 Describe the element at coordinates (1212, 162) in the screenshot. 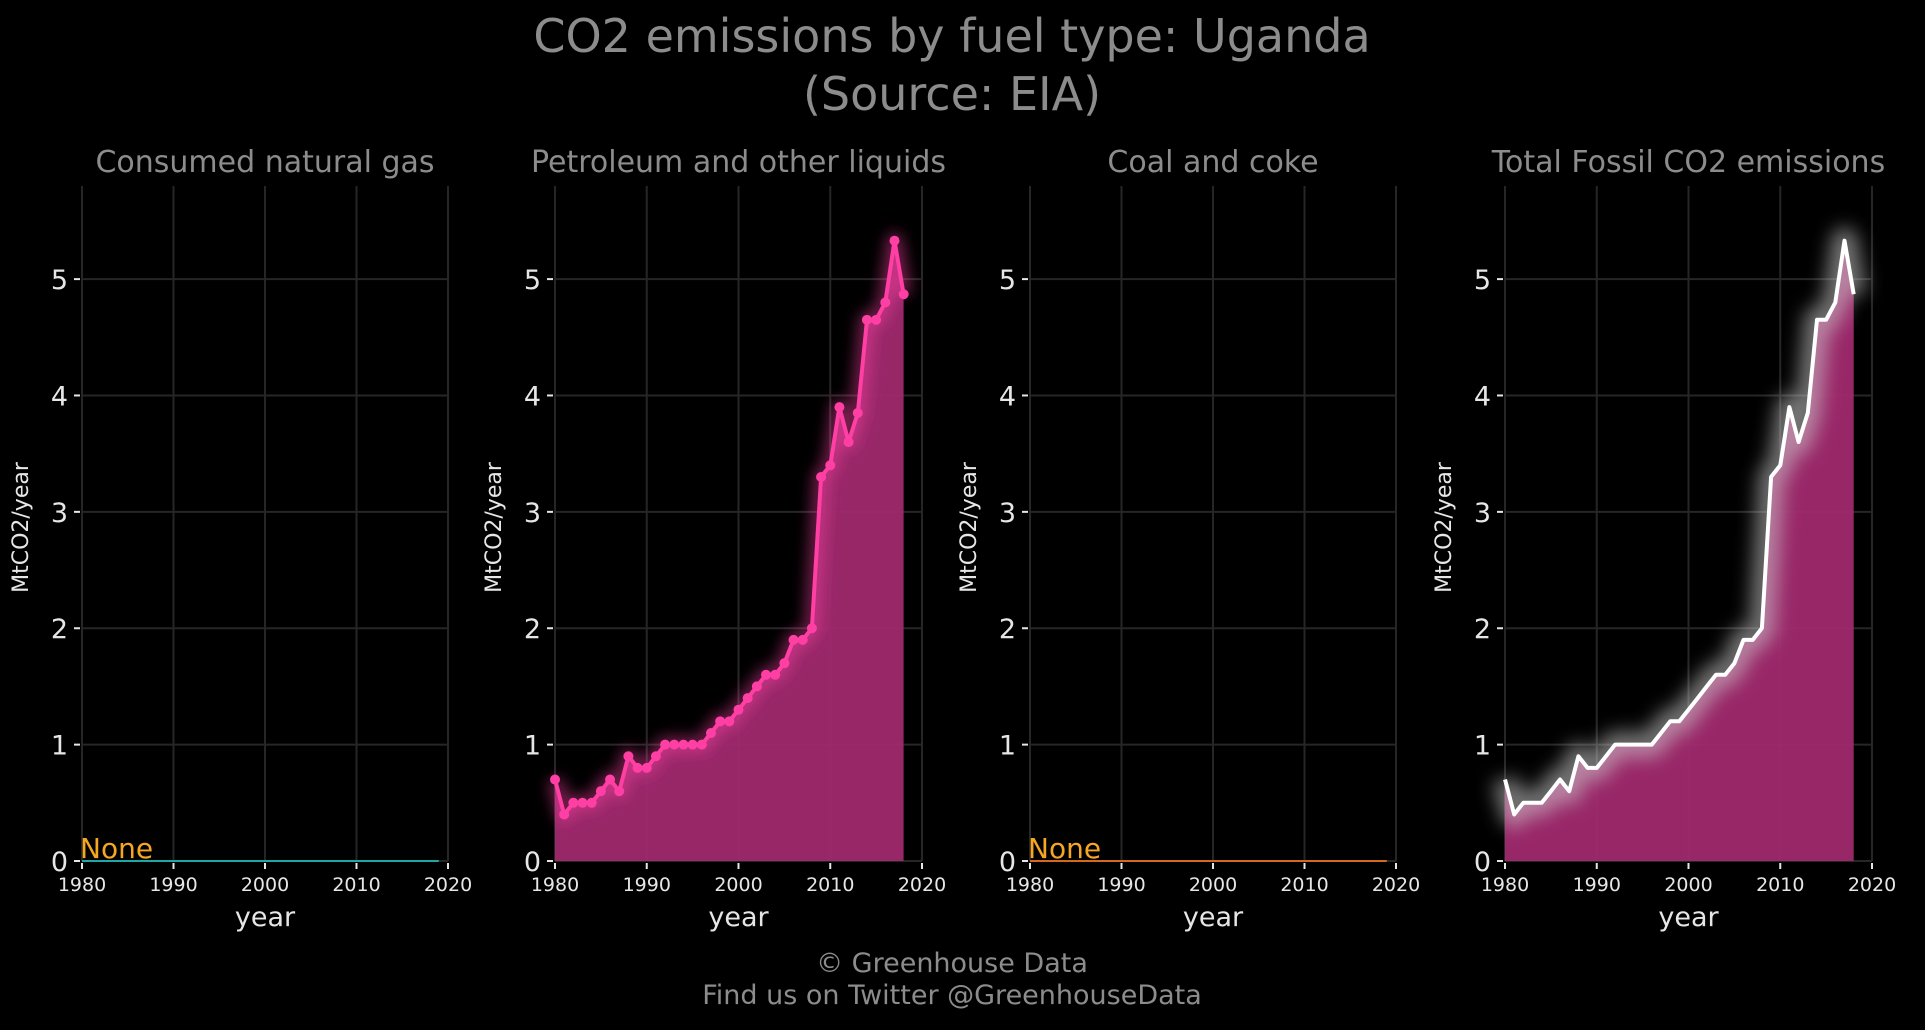

I see `panel-title: Coal and coke` at that location.